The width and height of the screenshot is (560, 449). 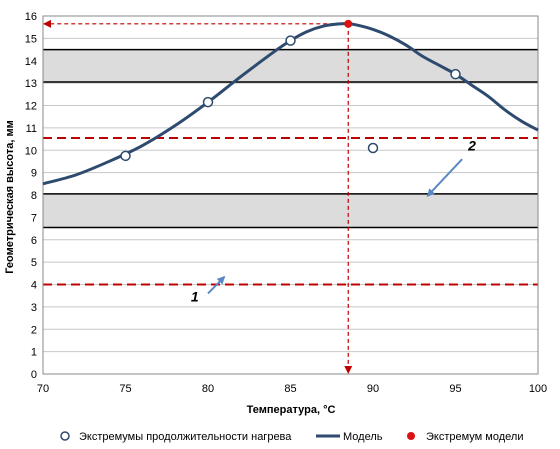 I want to click on x-tick-label-4: 90, so click(x=373, y=389).